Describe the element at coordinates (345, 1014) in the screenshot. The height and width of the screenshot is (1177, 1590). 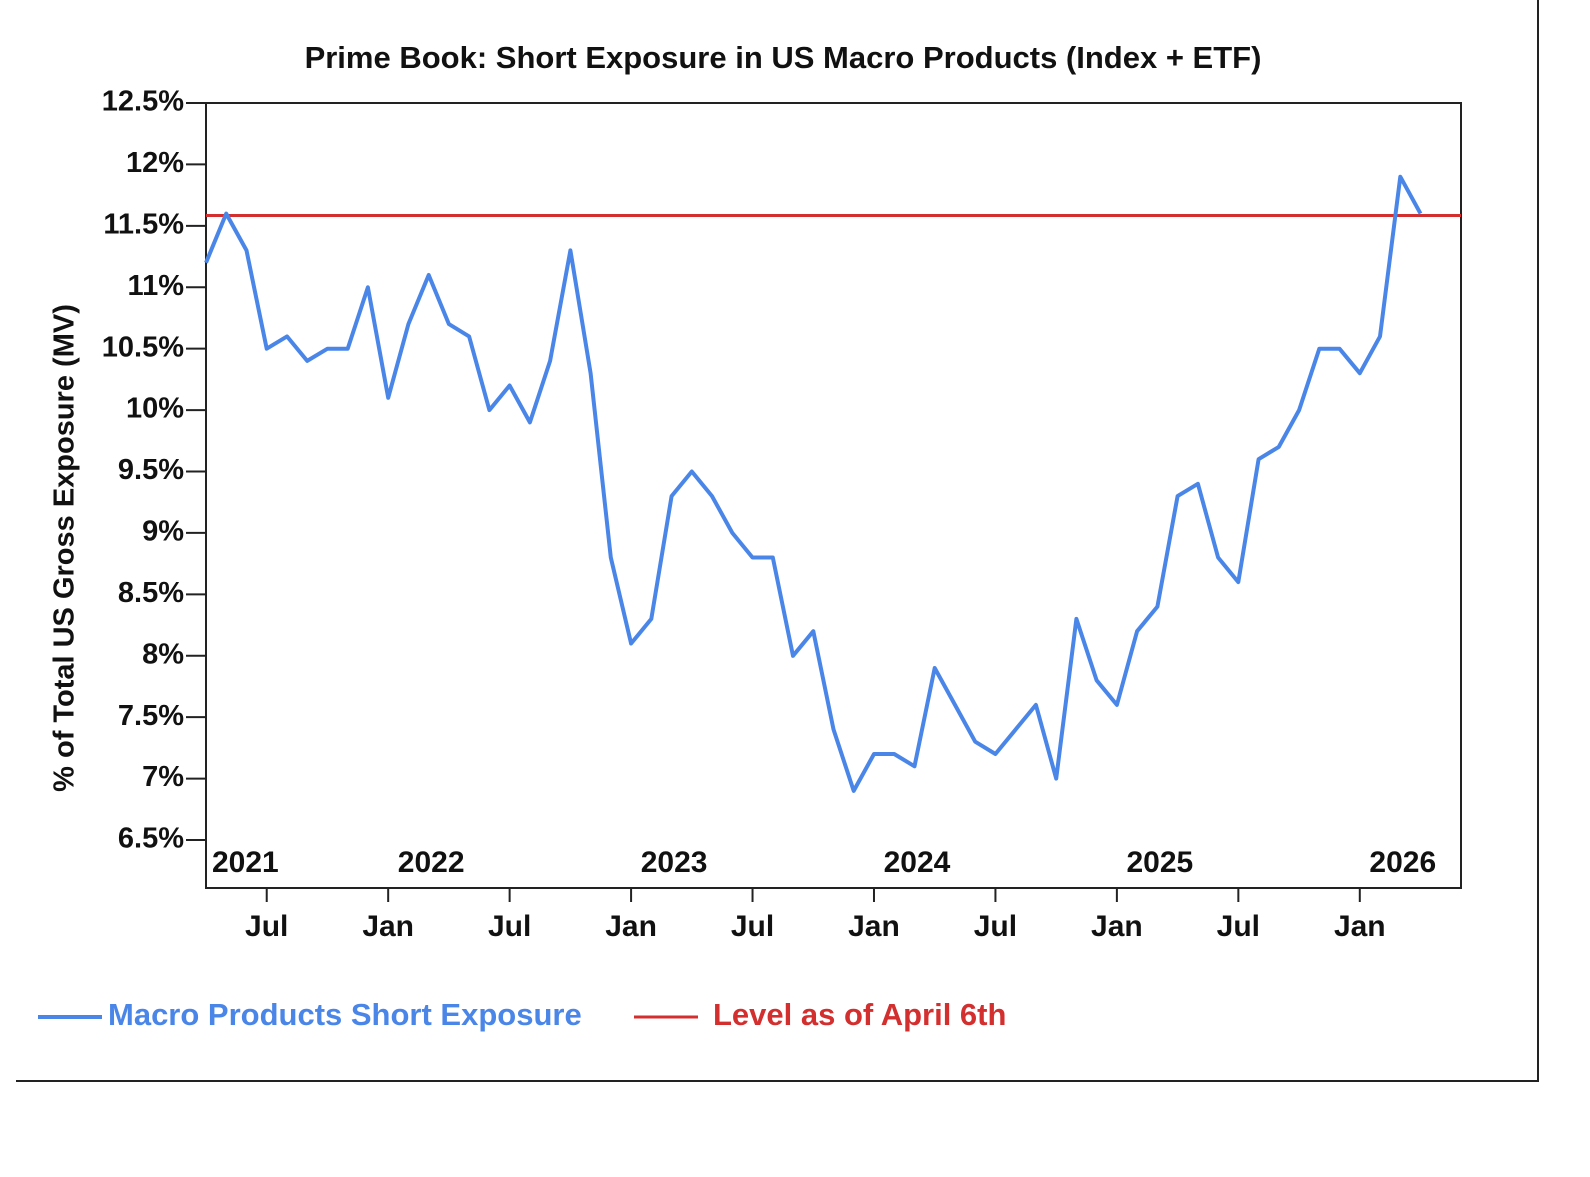
I see `legend-label: Macro Products Short Exposure` at that location.